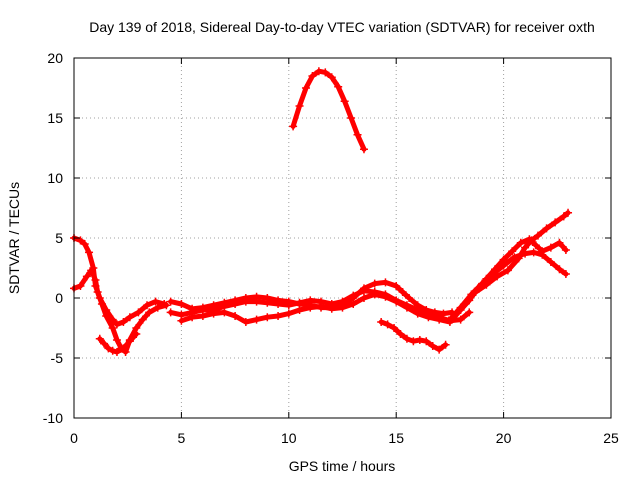 This screenshot has width=640, height=480. What do you see at coordinates (55, 118) in the screenshot?
I see `y-tick-label: 15` at bounding box center [55, 118].